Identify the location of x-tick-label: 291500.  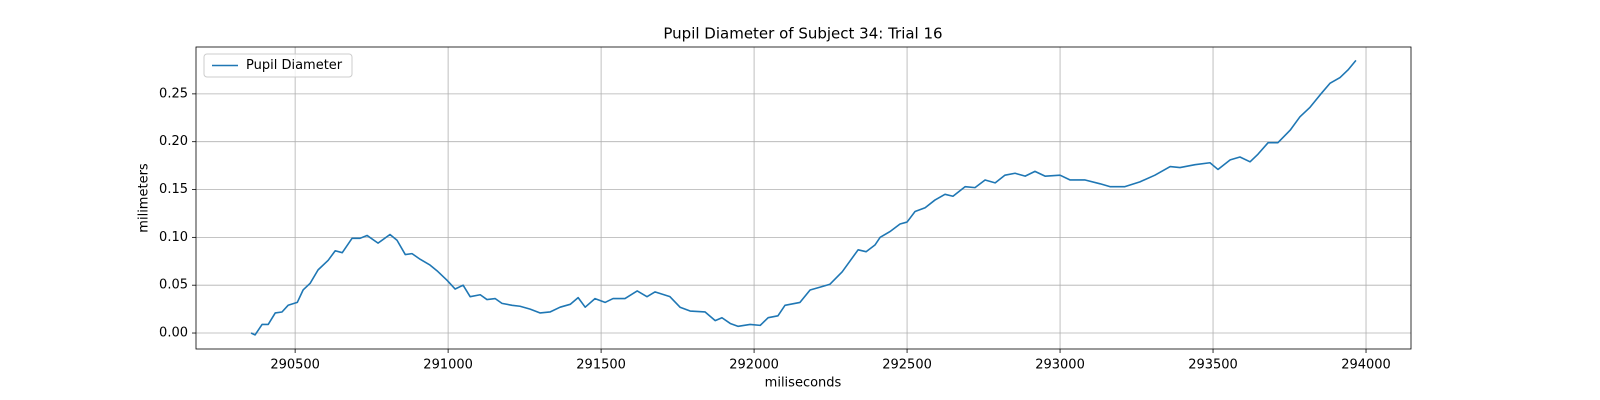
(601, 365).